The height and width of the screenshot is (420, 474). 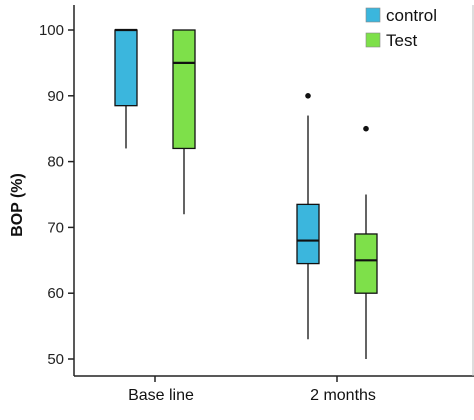 What do you see at coordinates (55, 293) in the screenshot?
I see `y-tick-label: 60` at bounding box center [55, 293].